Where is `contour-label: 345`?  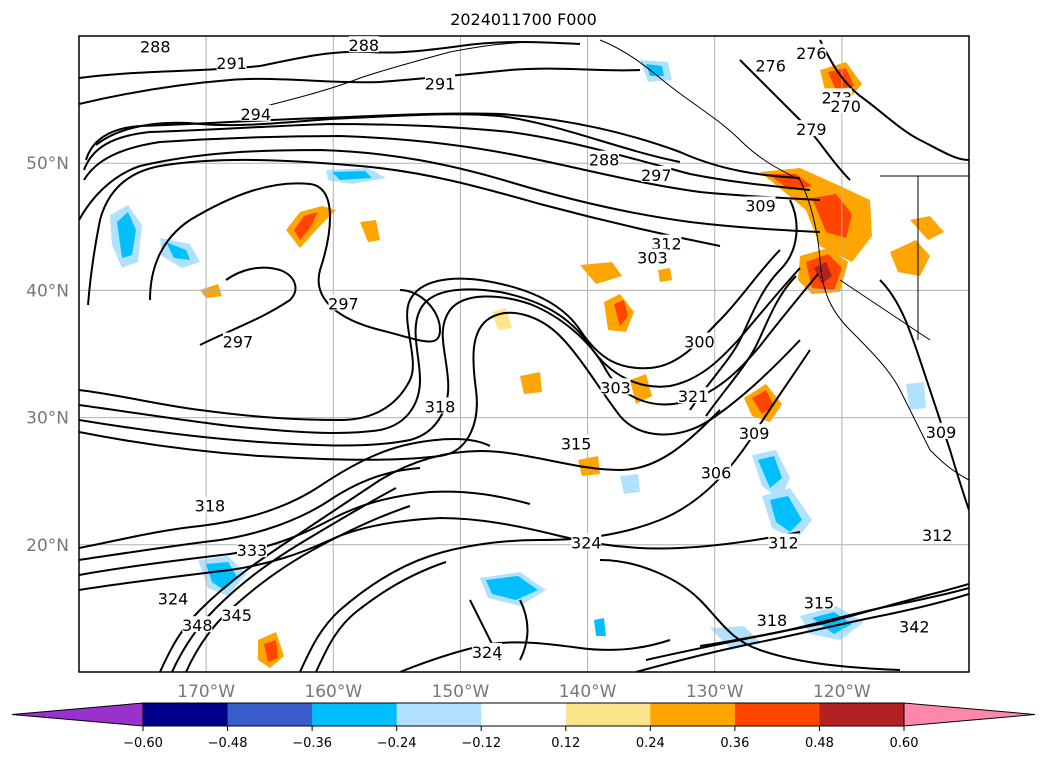 contour-label: 345 is located at coordinates (236, 615).